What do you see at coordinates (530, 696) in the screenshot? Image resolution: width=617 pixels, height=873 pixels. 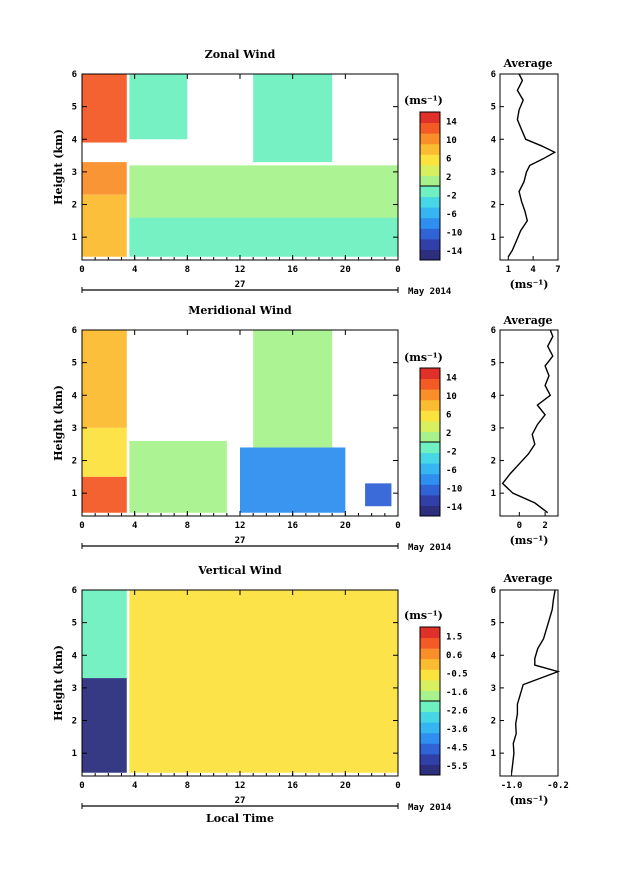 I see `average-profile: 1 2 3 4 5 6 -1.0 -0.2 (ms⁻¹)` at bounding box center [530, 696].